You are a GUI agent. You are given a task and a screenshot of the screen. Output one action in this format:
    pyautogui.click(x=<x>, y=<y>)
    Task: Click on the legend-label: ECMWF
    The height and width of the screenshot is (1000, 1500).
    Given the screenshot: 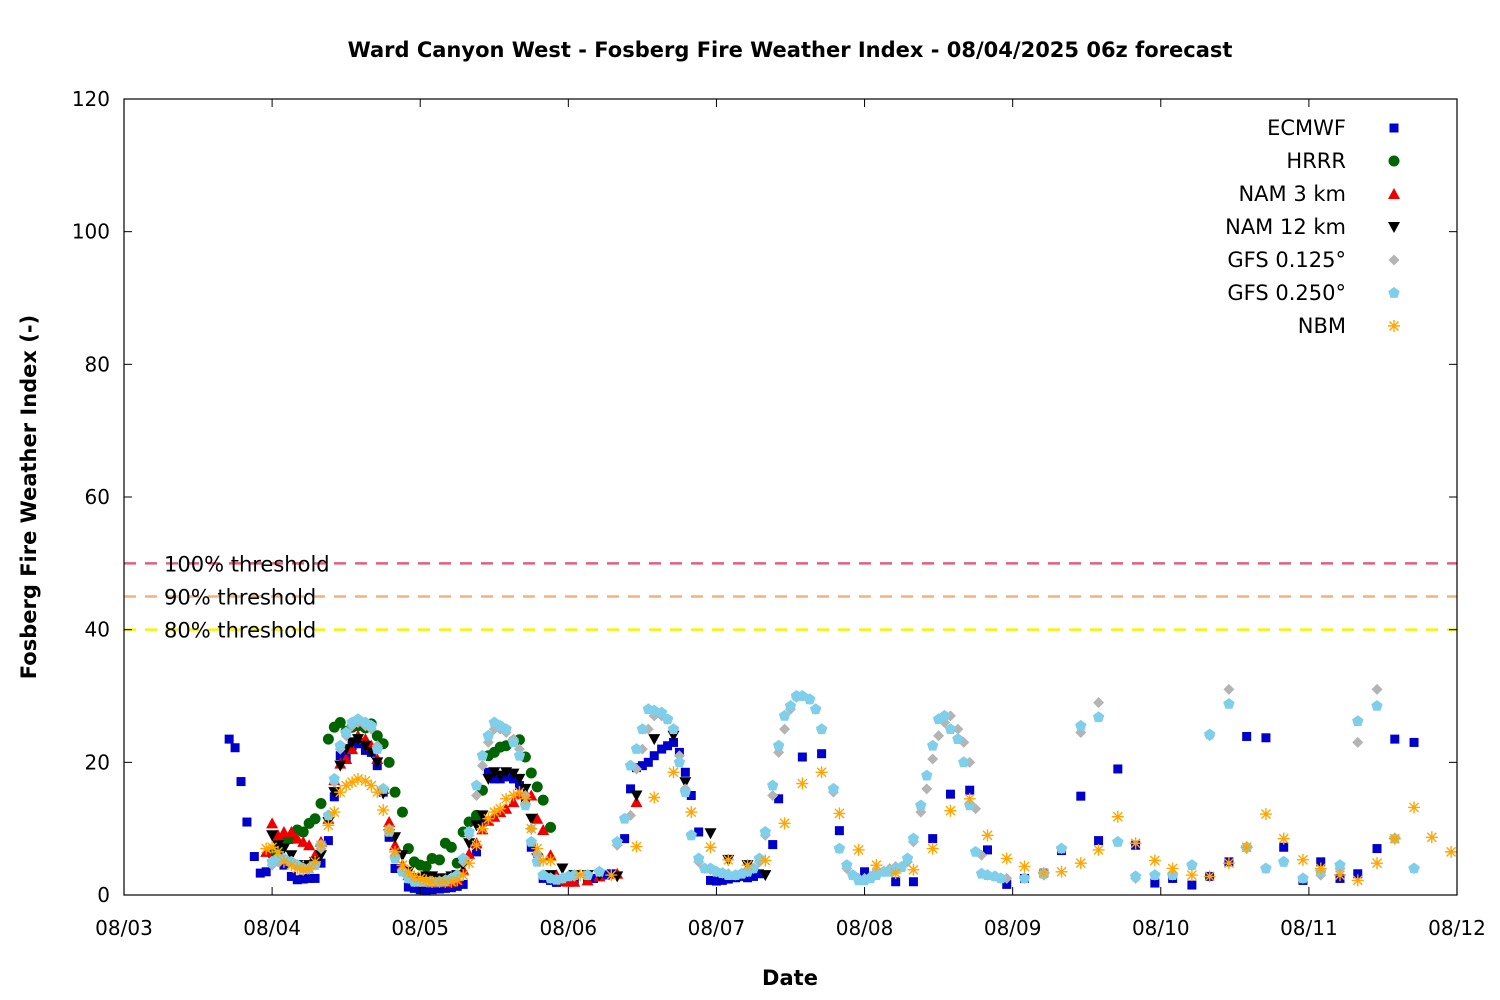 What is the action you would take?
    pyautogui.click(x=1306, y=128)
    